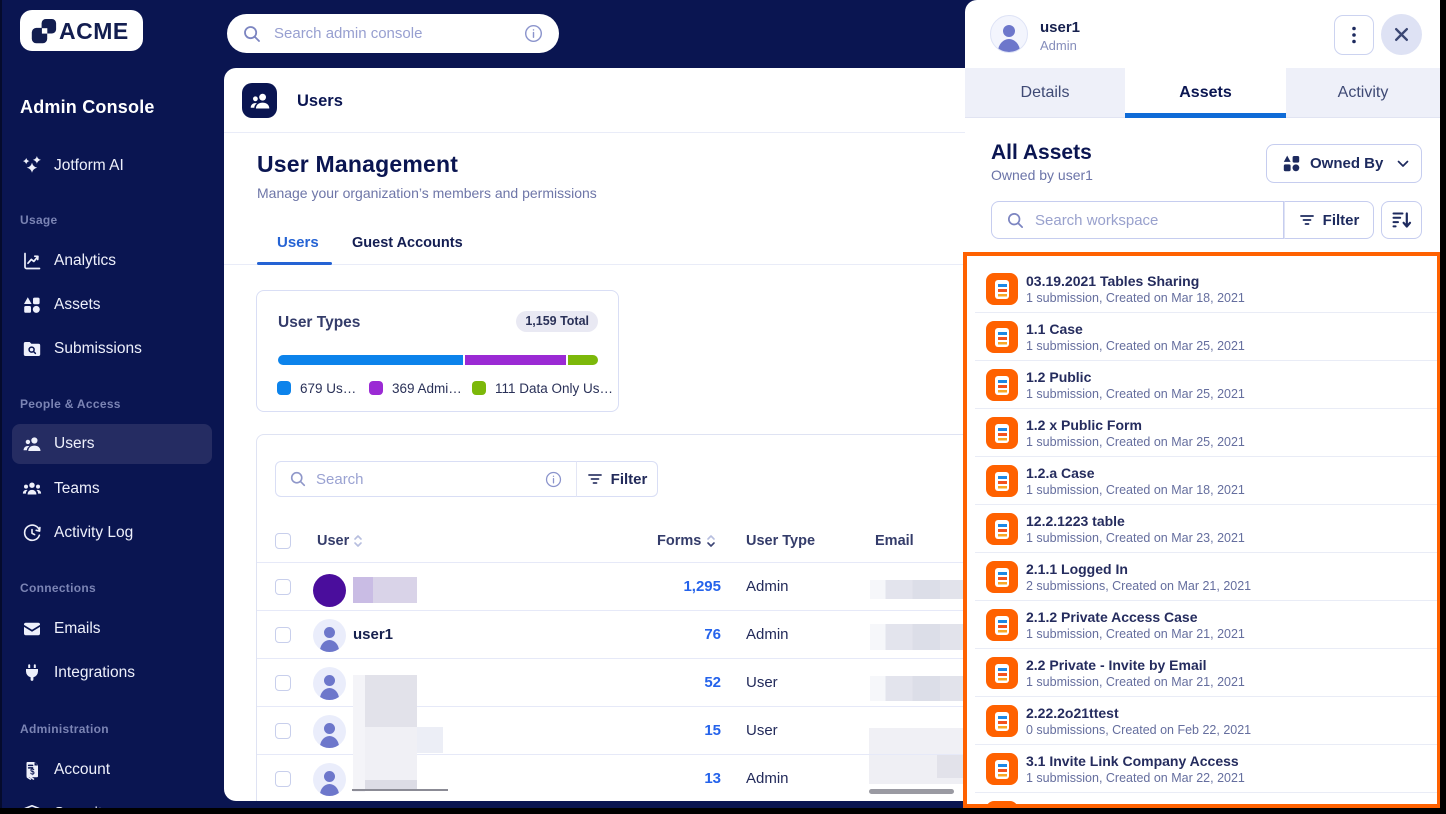  I want to click on svg-text: ACME, so click(94, 31).